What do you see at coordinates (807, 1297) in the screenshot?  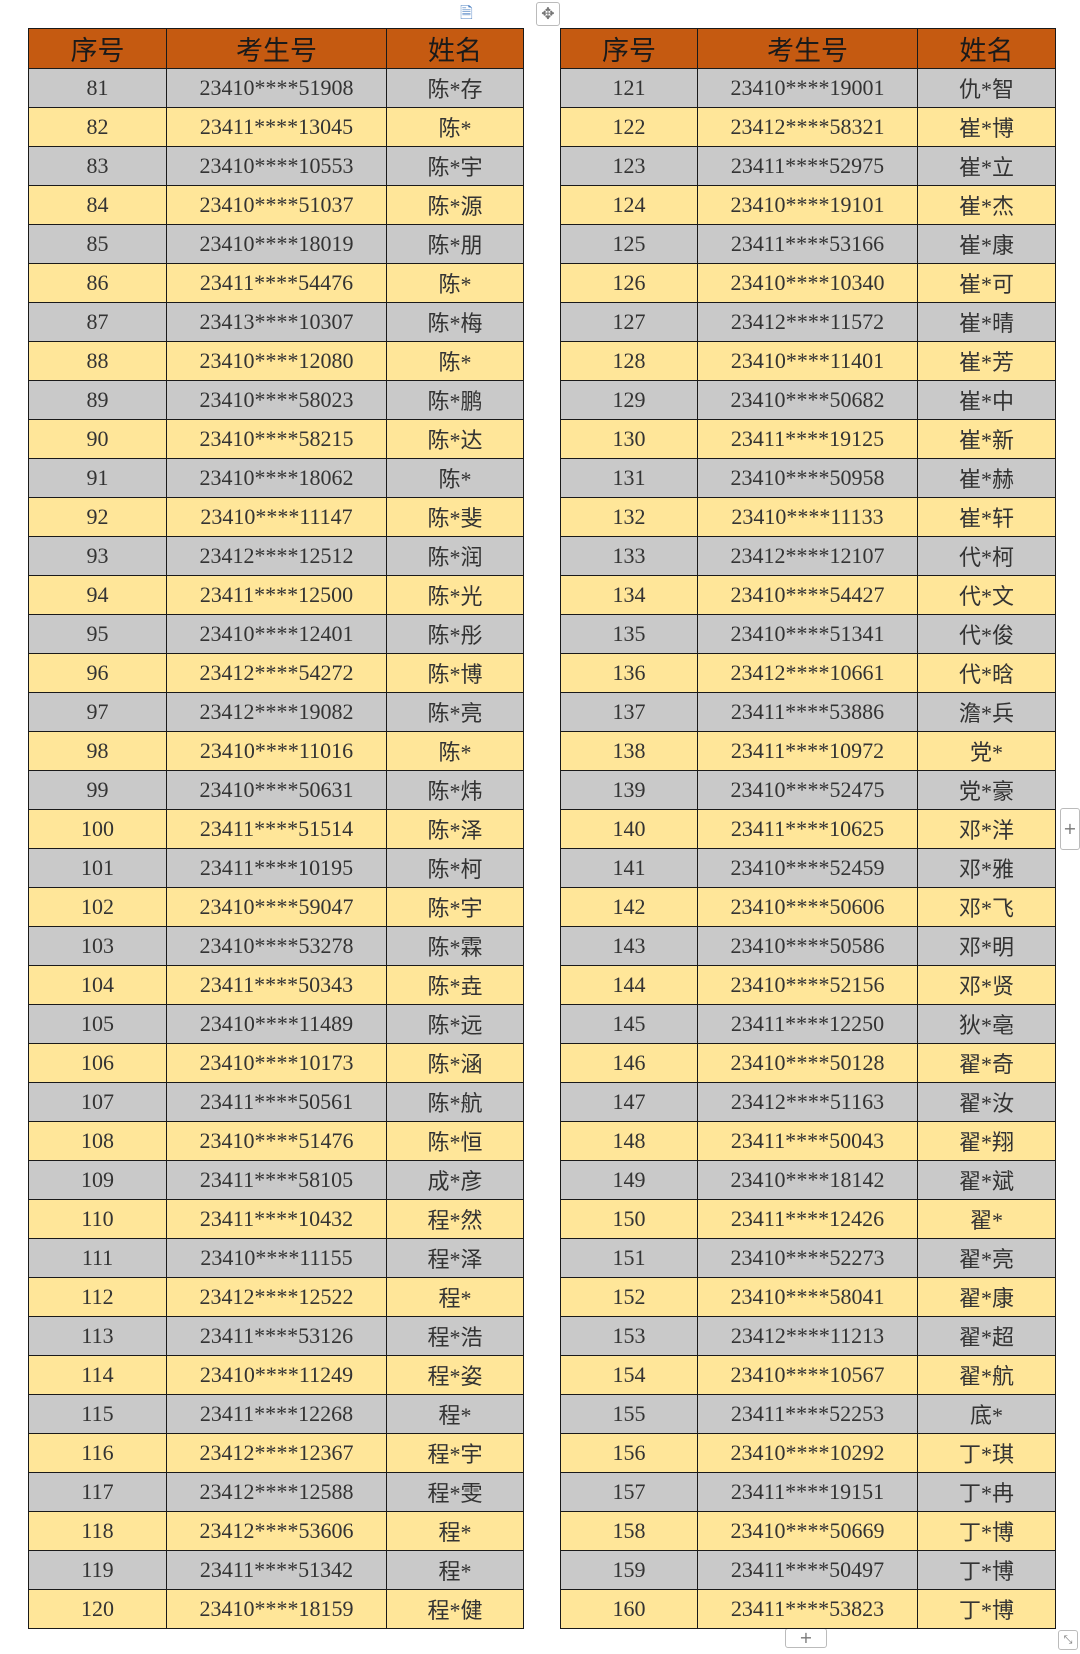 I see `cell-exam-id: 23410****58041` at bounding box center [807, 1297].